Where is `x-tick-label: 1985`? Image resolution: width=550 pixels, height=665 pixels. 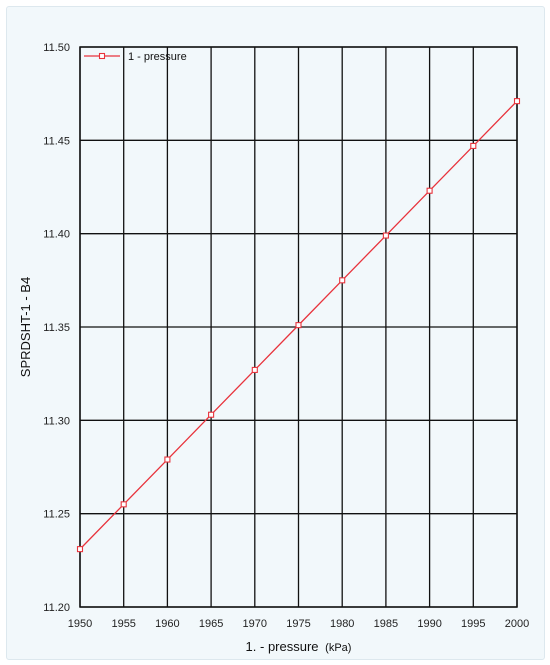 x-tick-label: 1985 is located at coordinates (386, 624).